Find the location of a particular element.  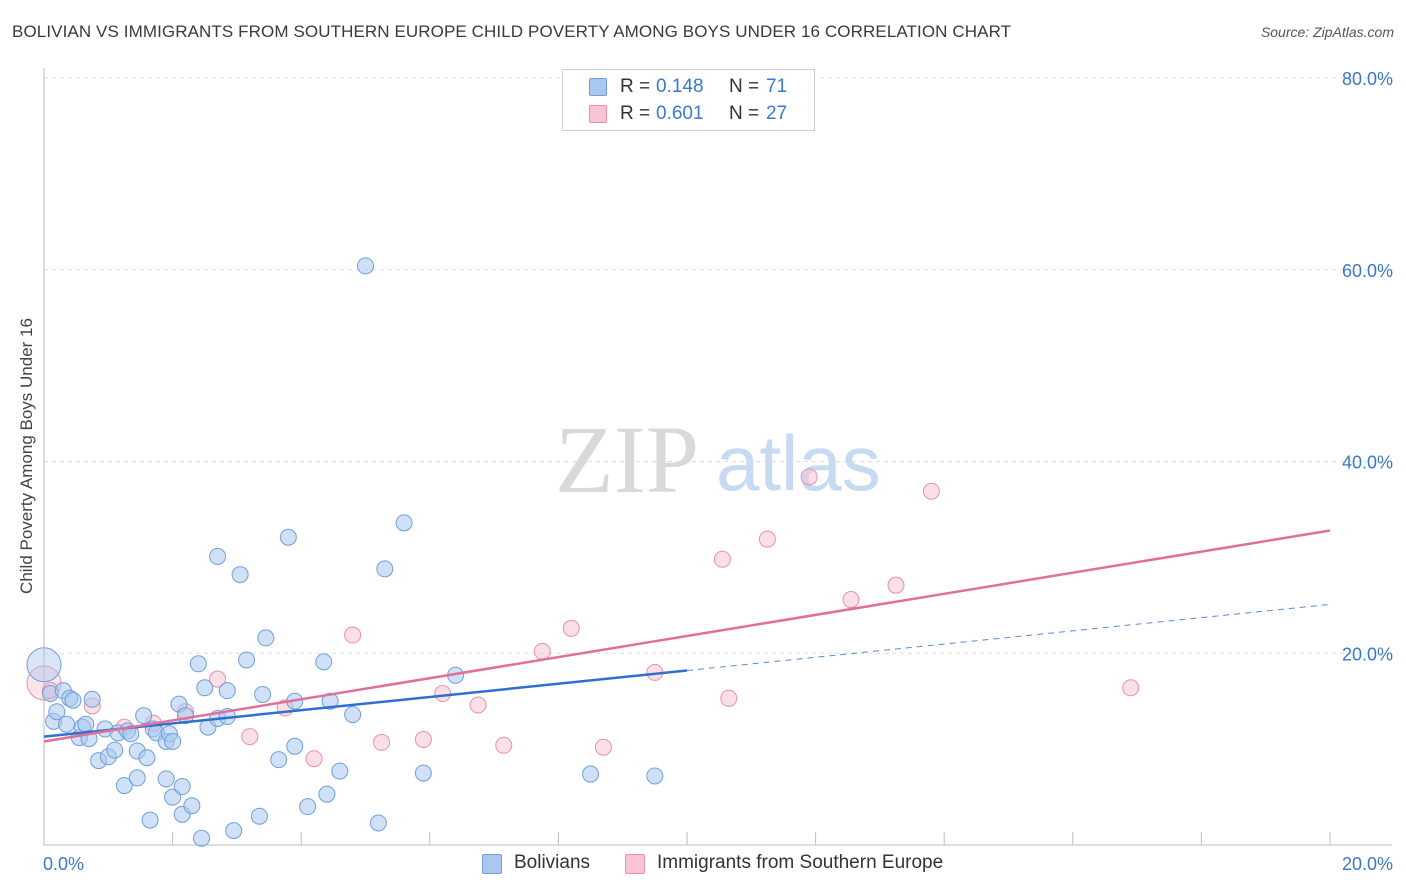

watermark-zip: ZIP is located at coordinates (627, 459).